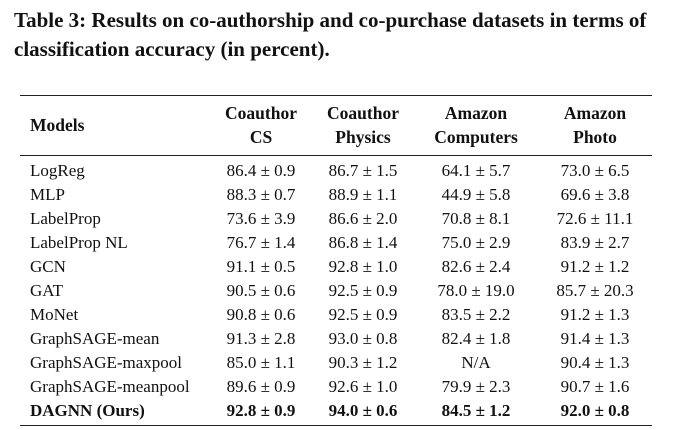 The image size is (675, 430). What do you see at coordinates (476, 137) in the screenshot?
I see `header-line: Computers` at bounding box center [476, 137].